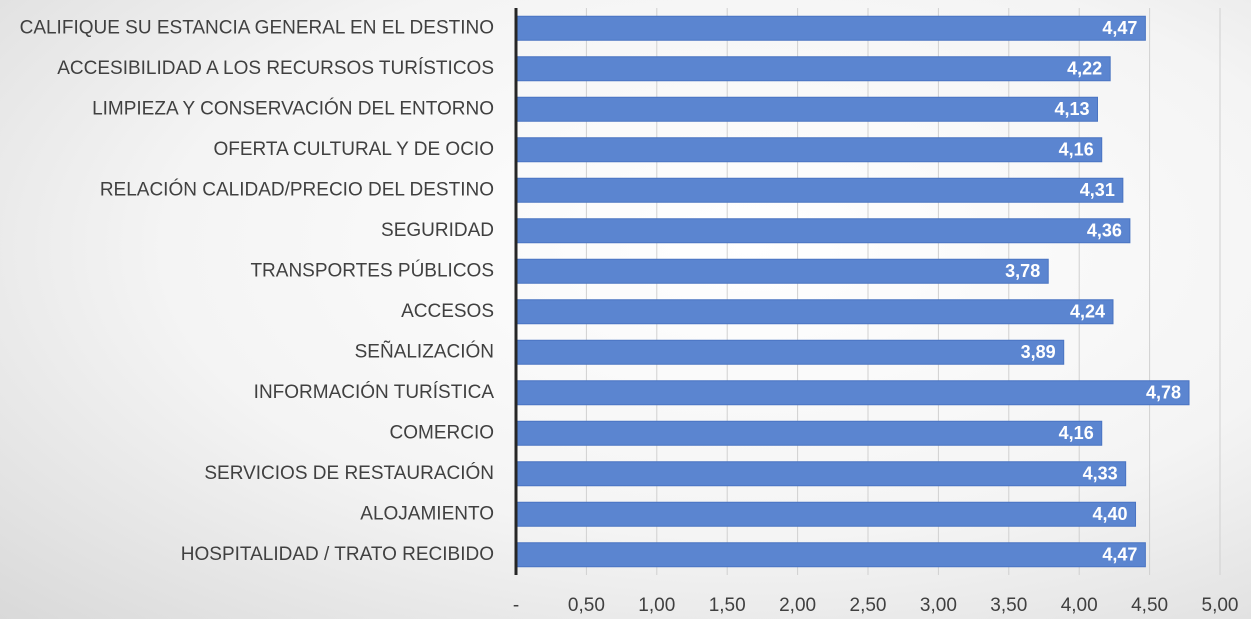 This screenshot has width=1251, height=619. What do you see at coordinates (297, 189) in the screenshot?
I see `y-tick-label: RELACIÓN CALIDAD/PRECIO DEL DESTINO` at bounding box center [297, 189].